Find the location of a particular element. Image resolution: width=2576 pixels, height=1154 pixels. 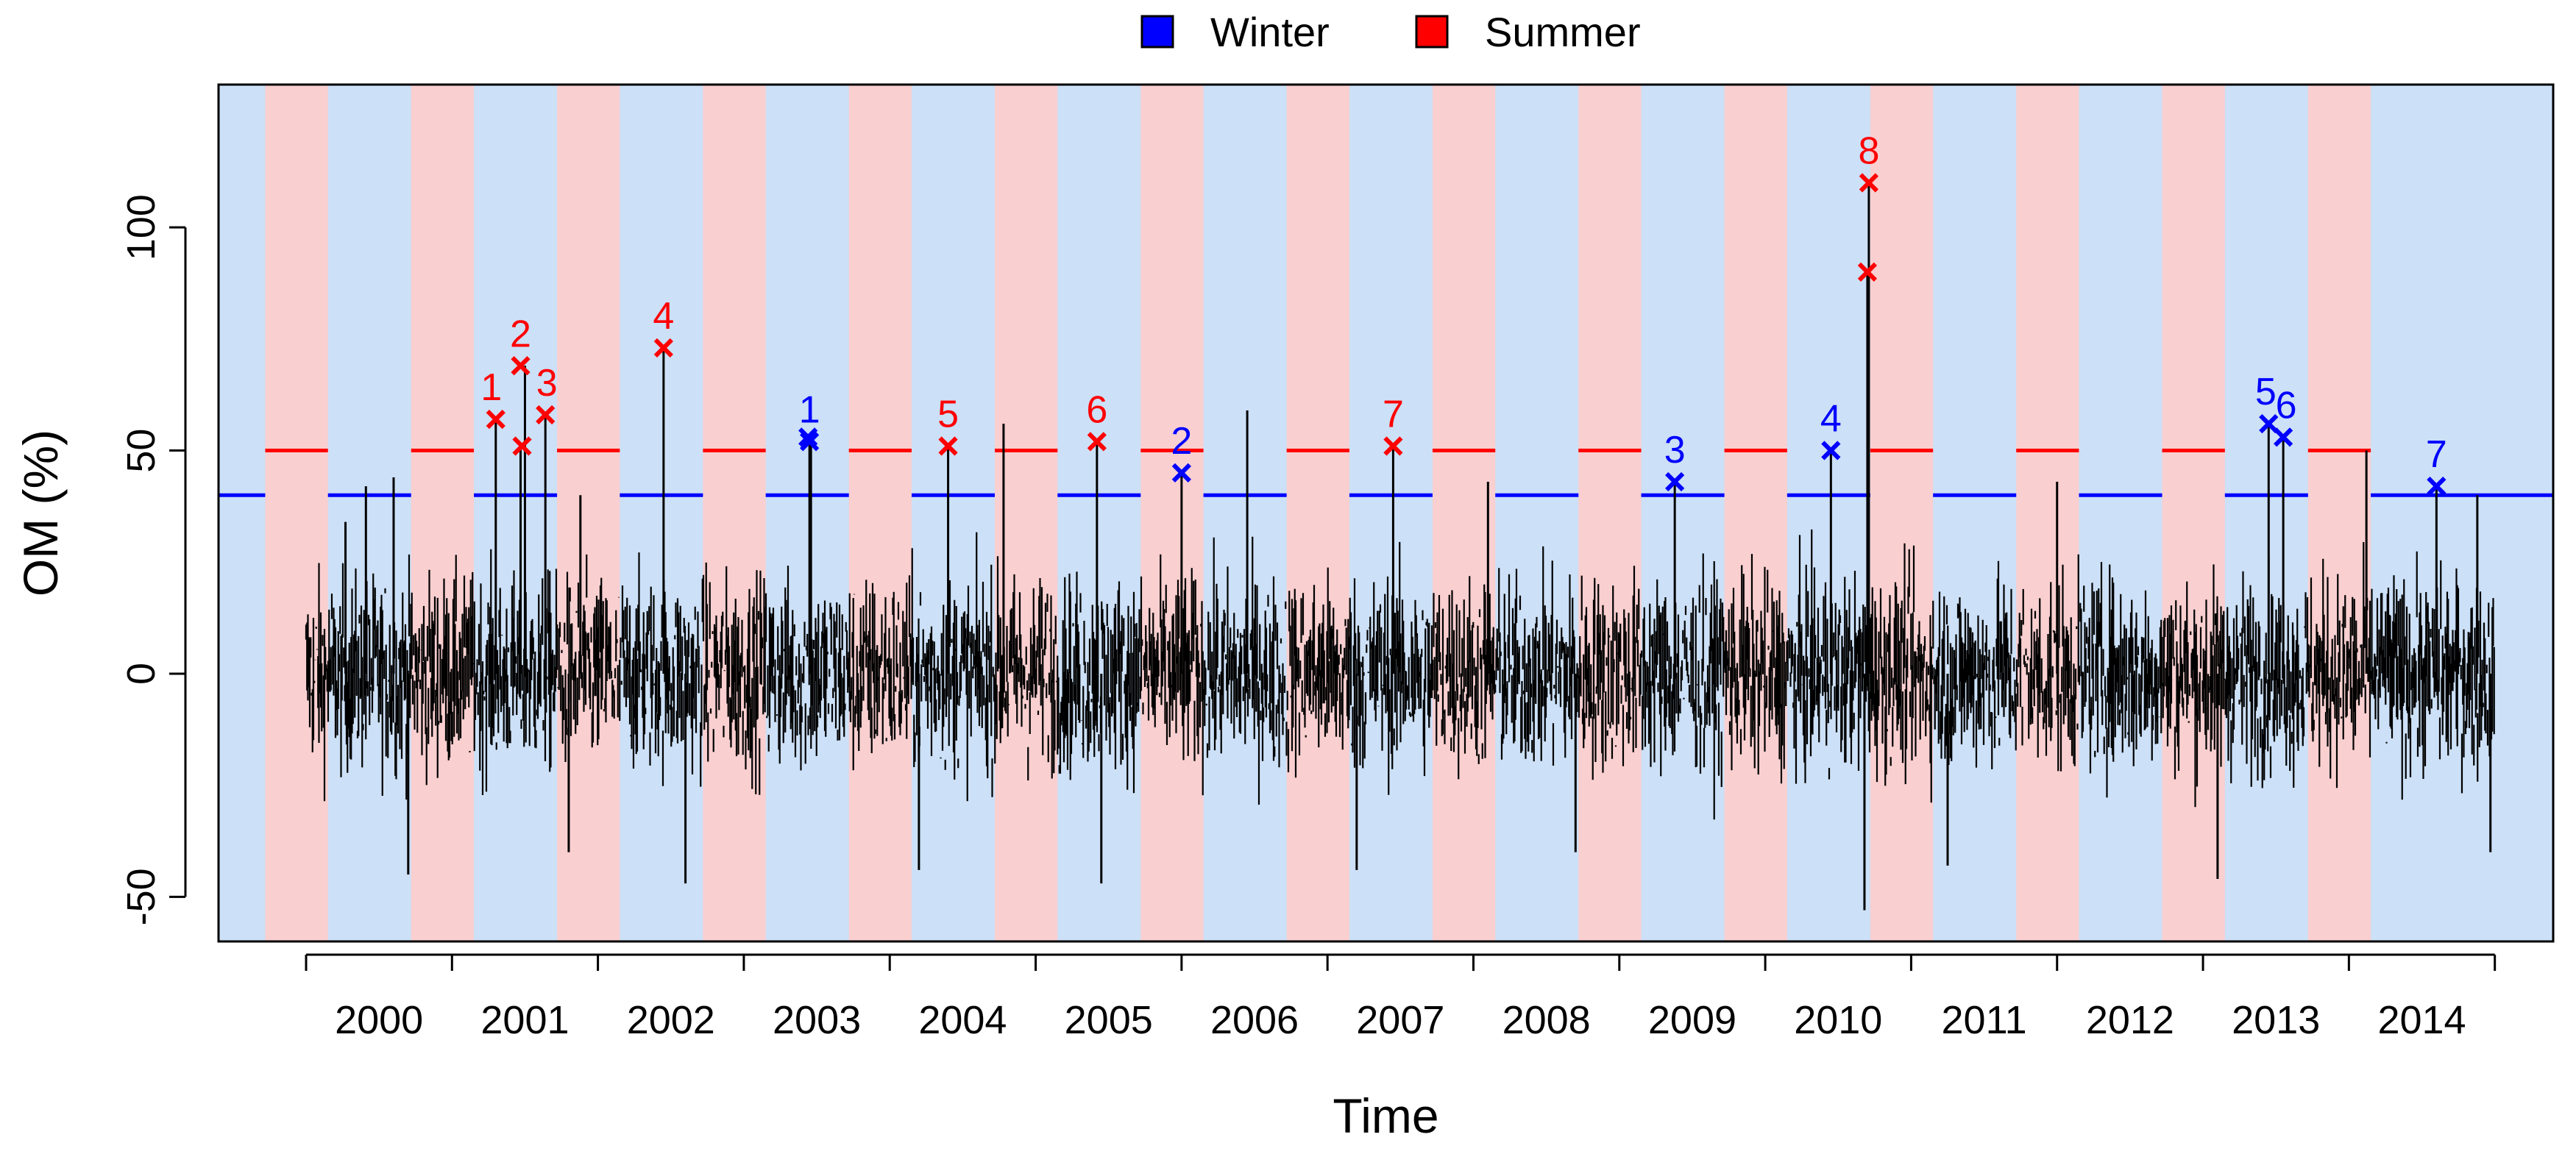

summer-exceedance-label-2: 2 is located at coordinates (520, 334).